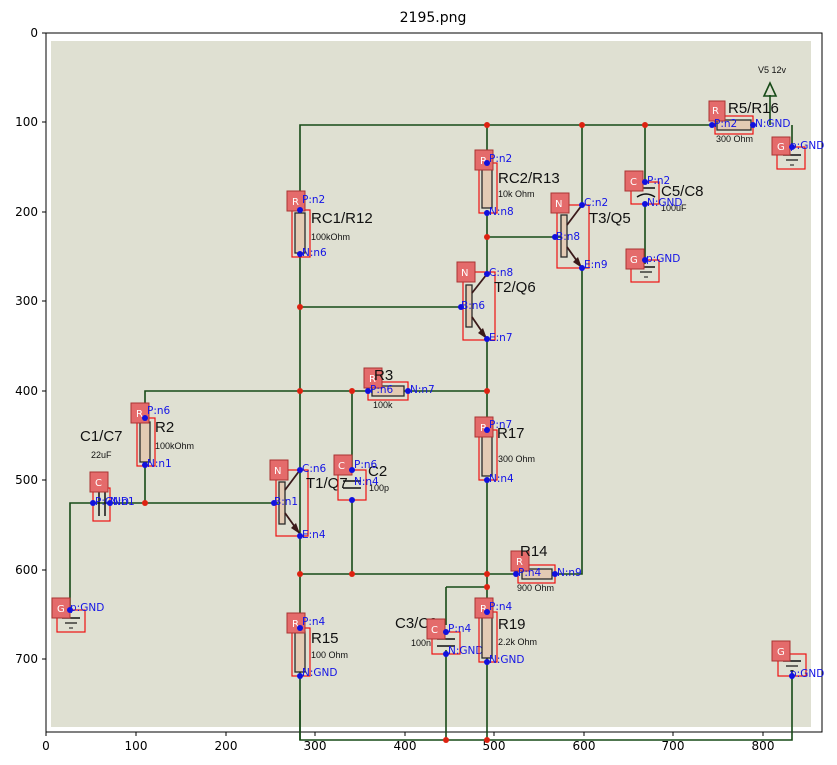 The height and width of the screenshot is (765, 837). I want to click on x-axis: 0 100 200 300 400 500 600 700 800, so click(408, 742).